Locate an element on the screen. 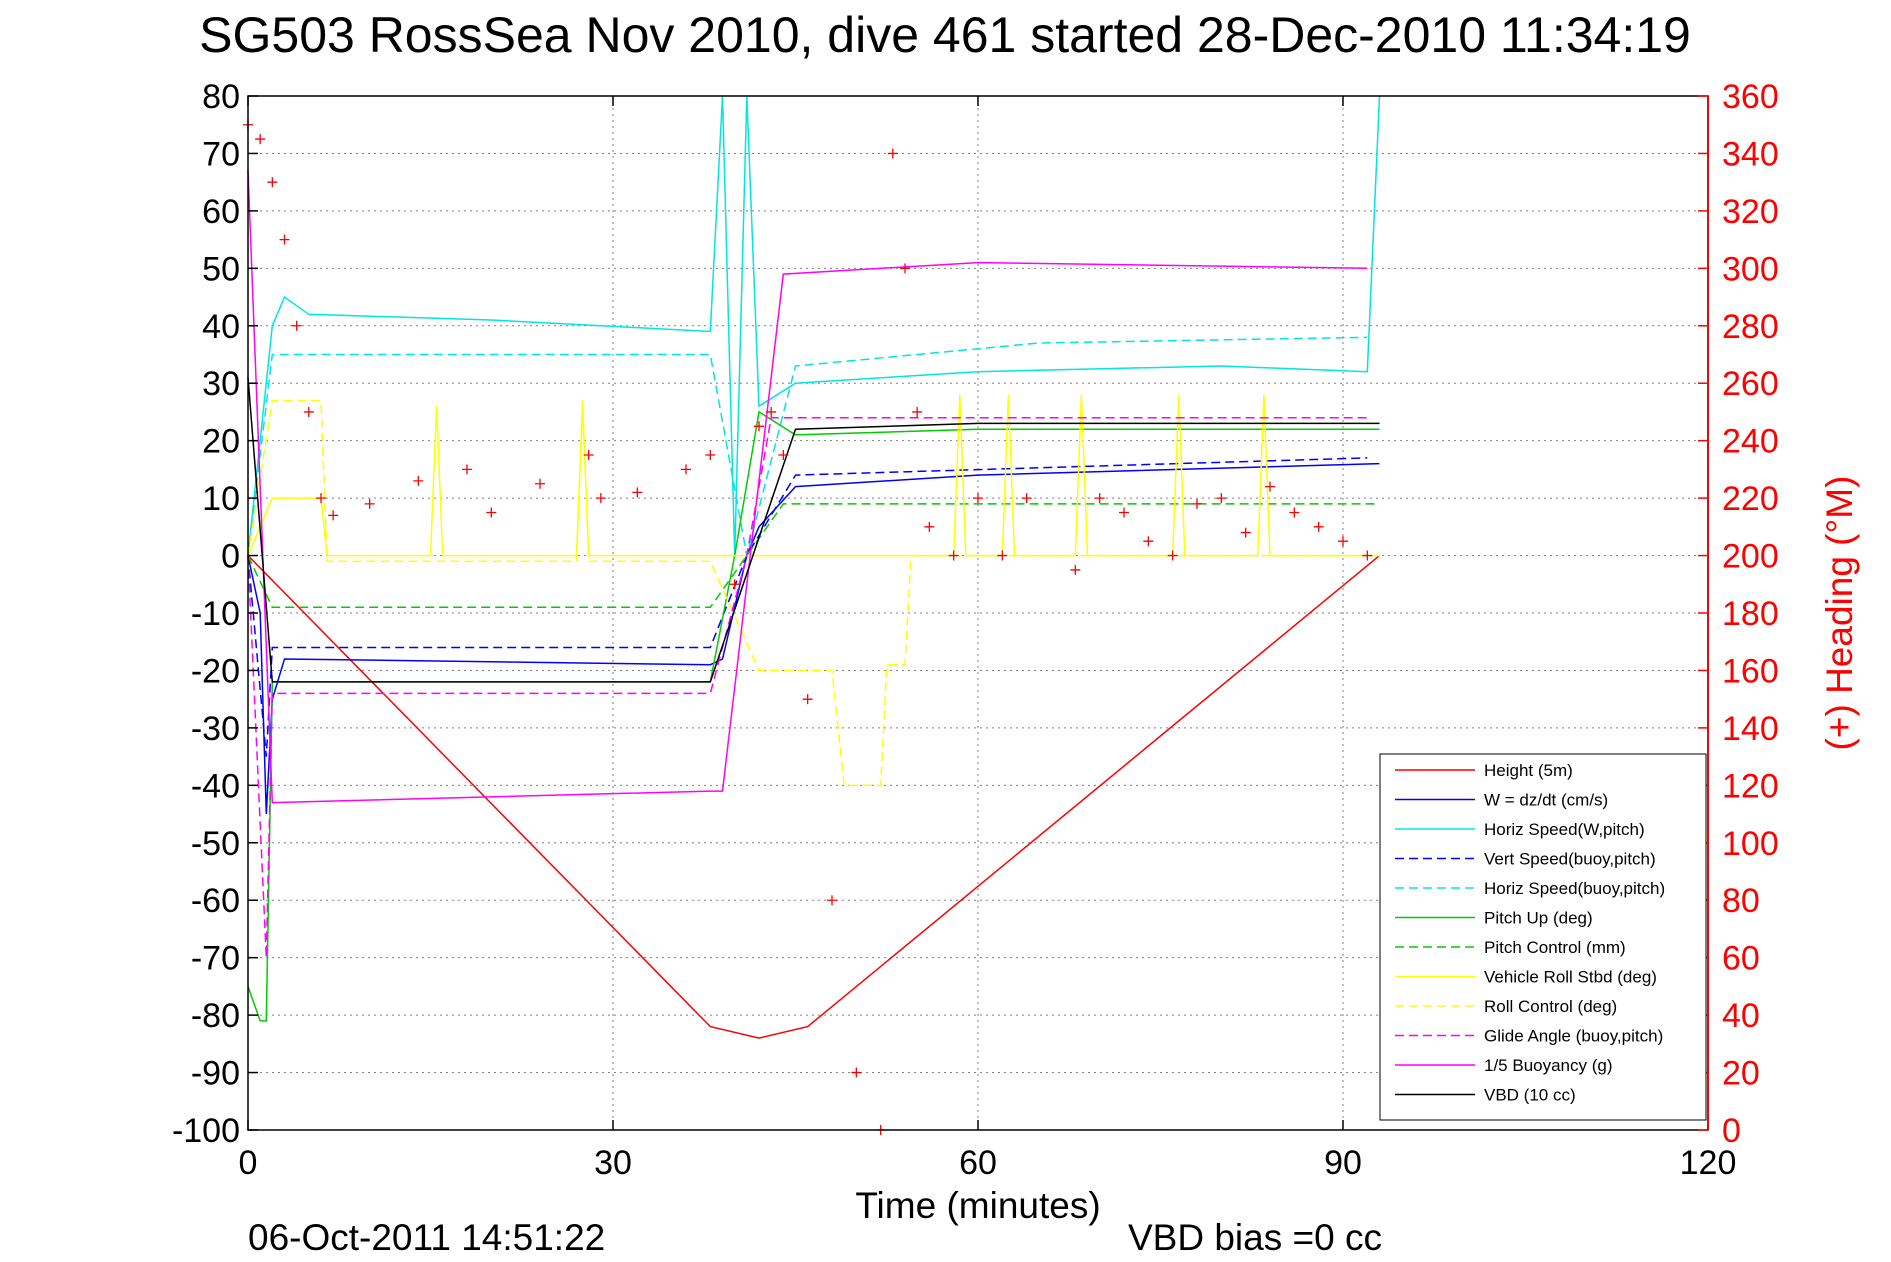 This screenshot has height=1262, width=1891. legend-entry: VBD (10 cc) is located at coordinates (1530, 1095).